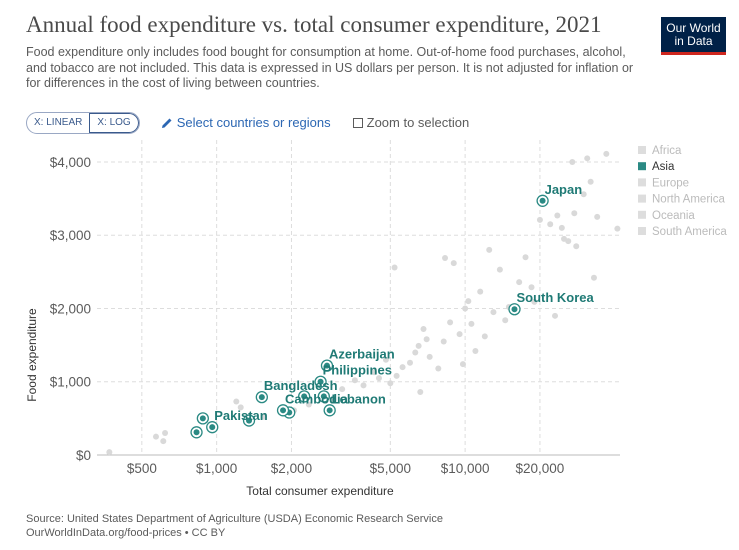 This screenshot has width=739, height=550. I want to click on x-tick-label: $500, so click(142, 468).